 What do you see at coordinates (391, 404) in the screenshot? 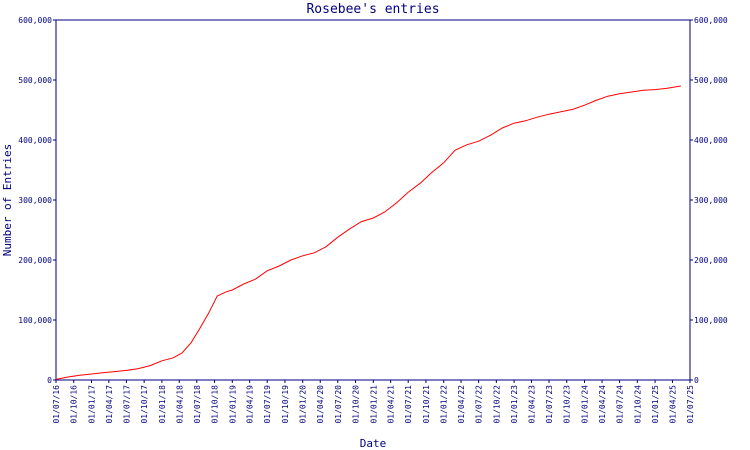
I see `x-tick-label: 01/04/21` at bounding box center [391, 404].